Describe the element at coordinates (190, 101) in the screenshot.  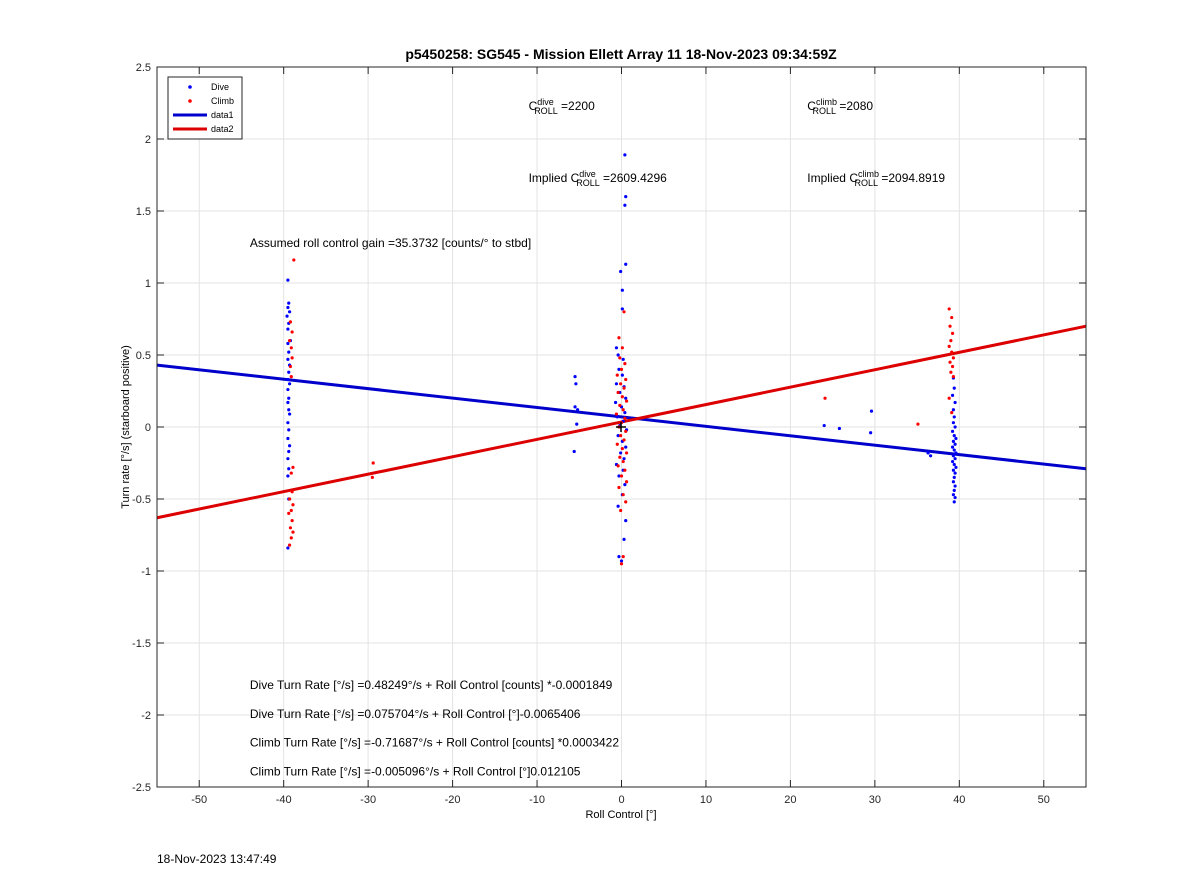
I see `legend-marker-climb` at that location.